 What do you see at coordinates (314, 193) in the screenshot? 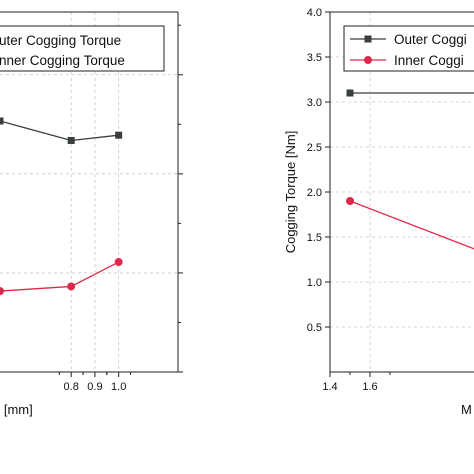
I see `y-tick-label: 2.0` at bounding box center [314, 193].